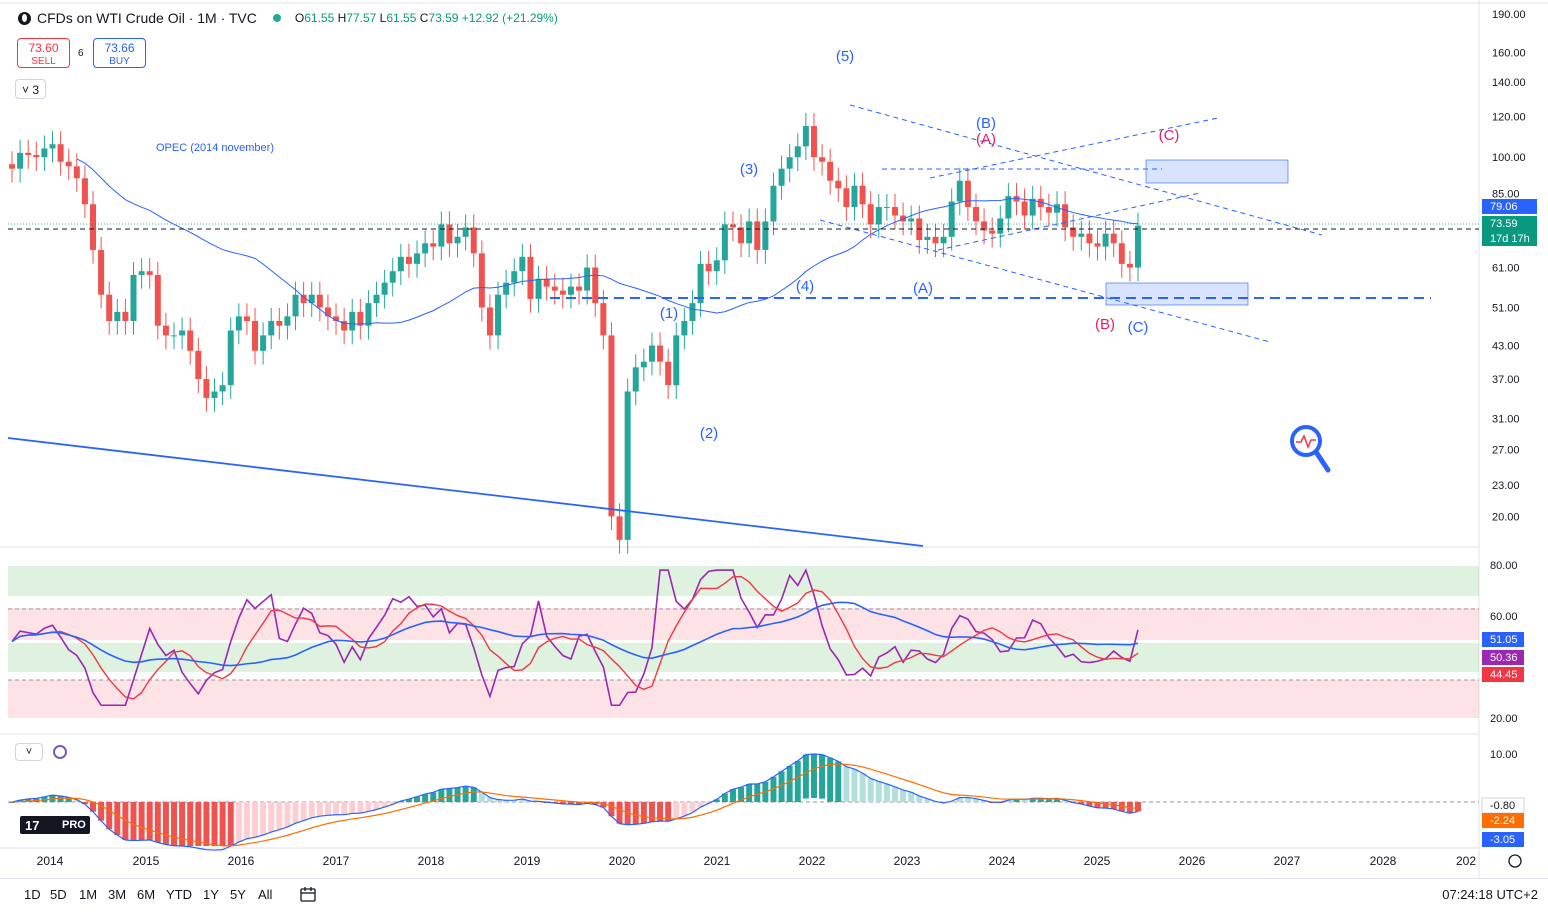 The width and height of the screenshot is (1548, 915). Describe the element at coordinates (88, 894) in the screenshot. I see `range-button-1m: 1M` at that location.